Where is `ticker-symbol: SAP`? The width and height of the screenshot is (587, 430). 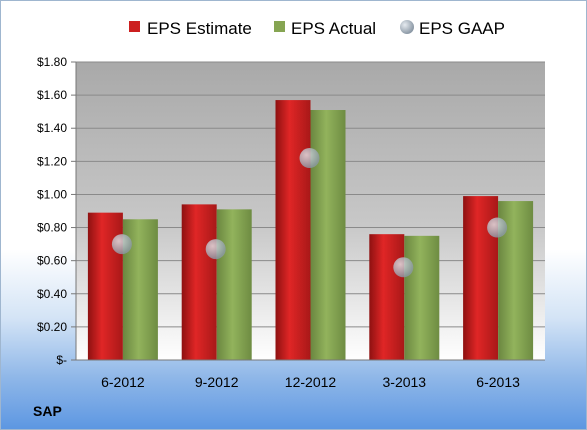
ticker-symbol: SAP is located at coordinates (47, 411).